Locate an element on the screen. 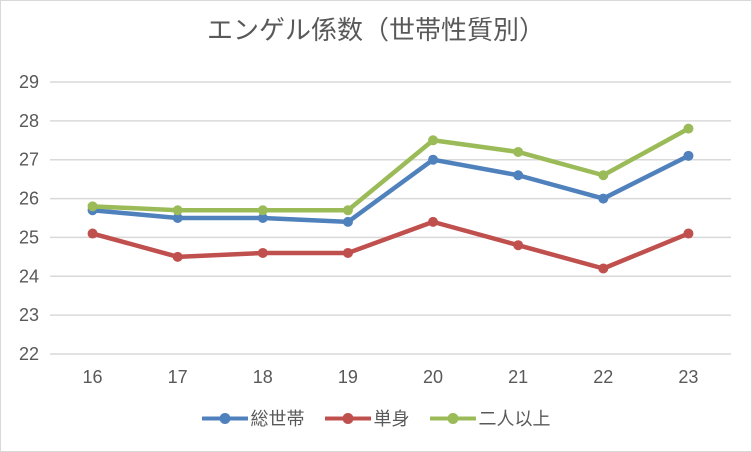 The height and width of the screenshot is (452, 752). legend-label: 二人以上 is located at coordinates (514, 419).